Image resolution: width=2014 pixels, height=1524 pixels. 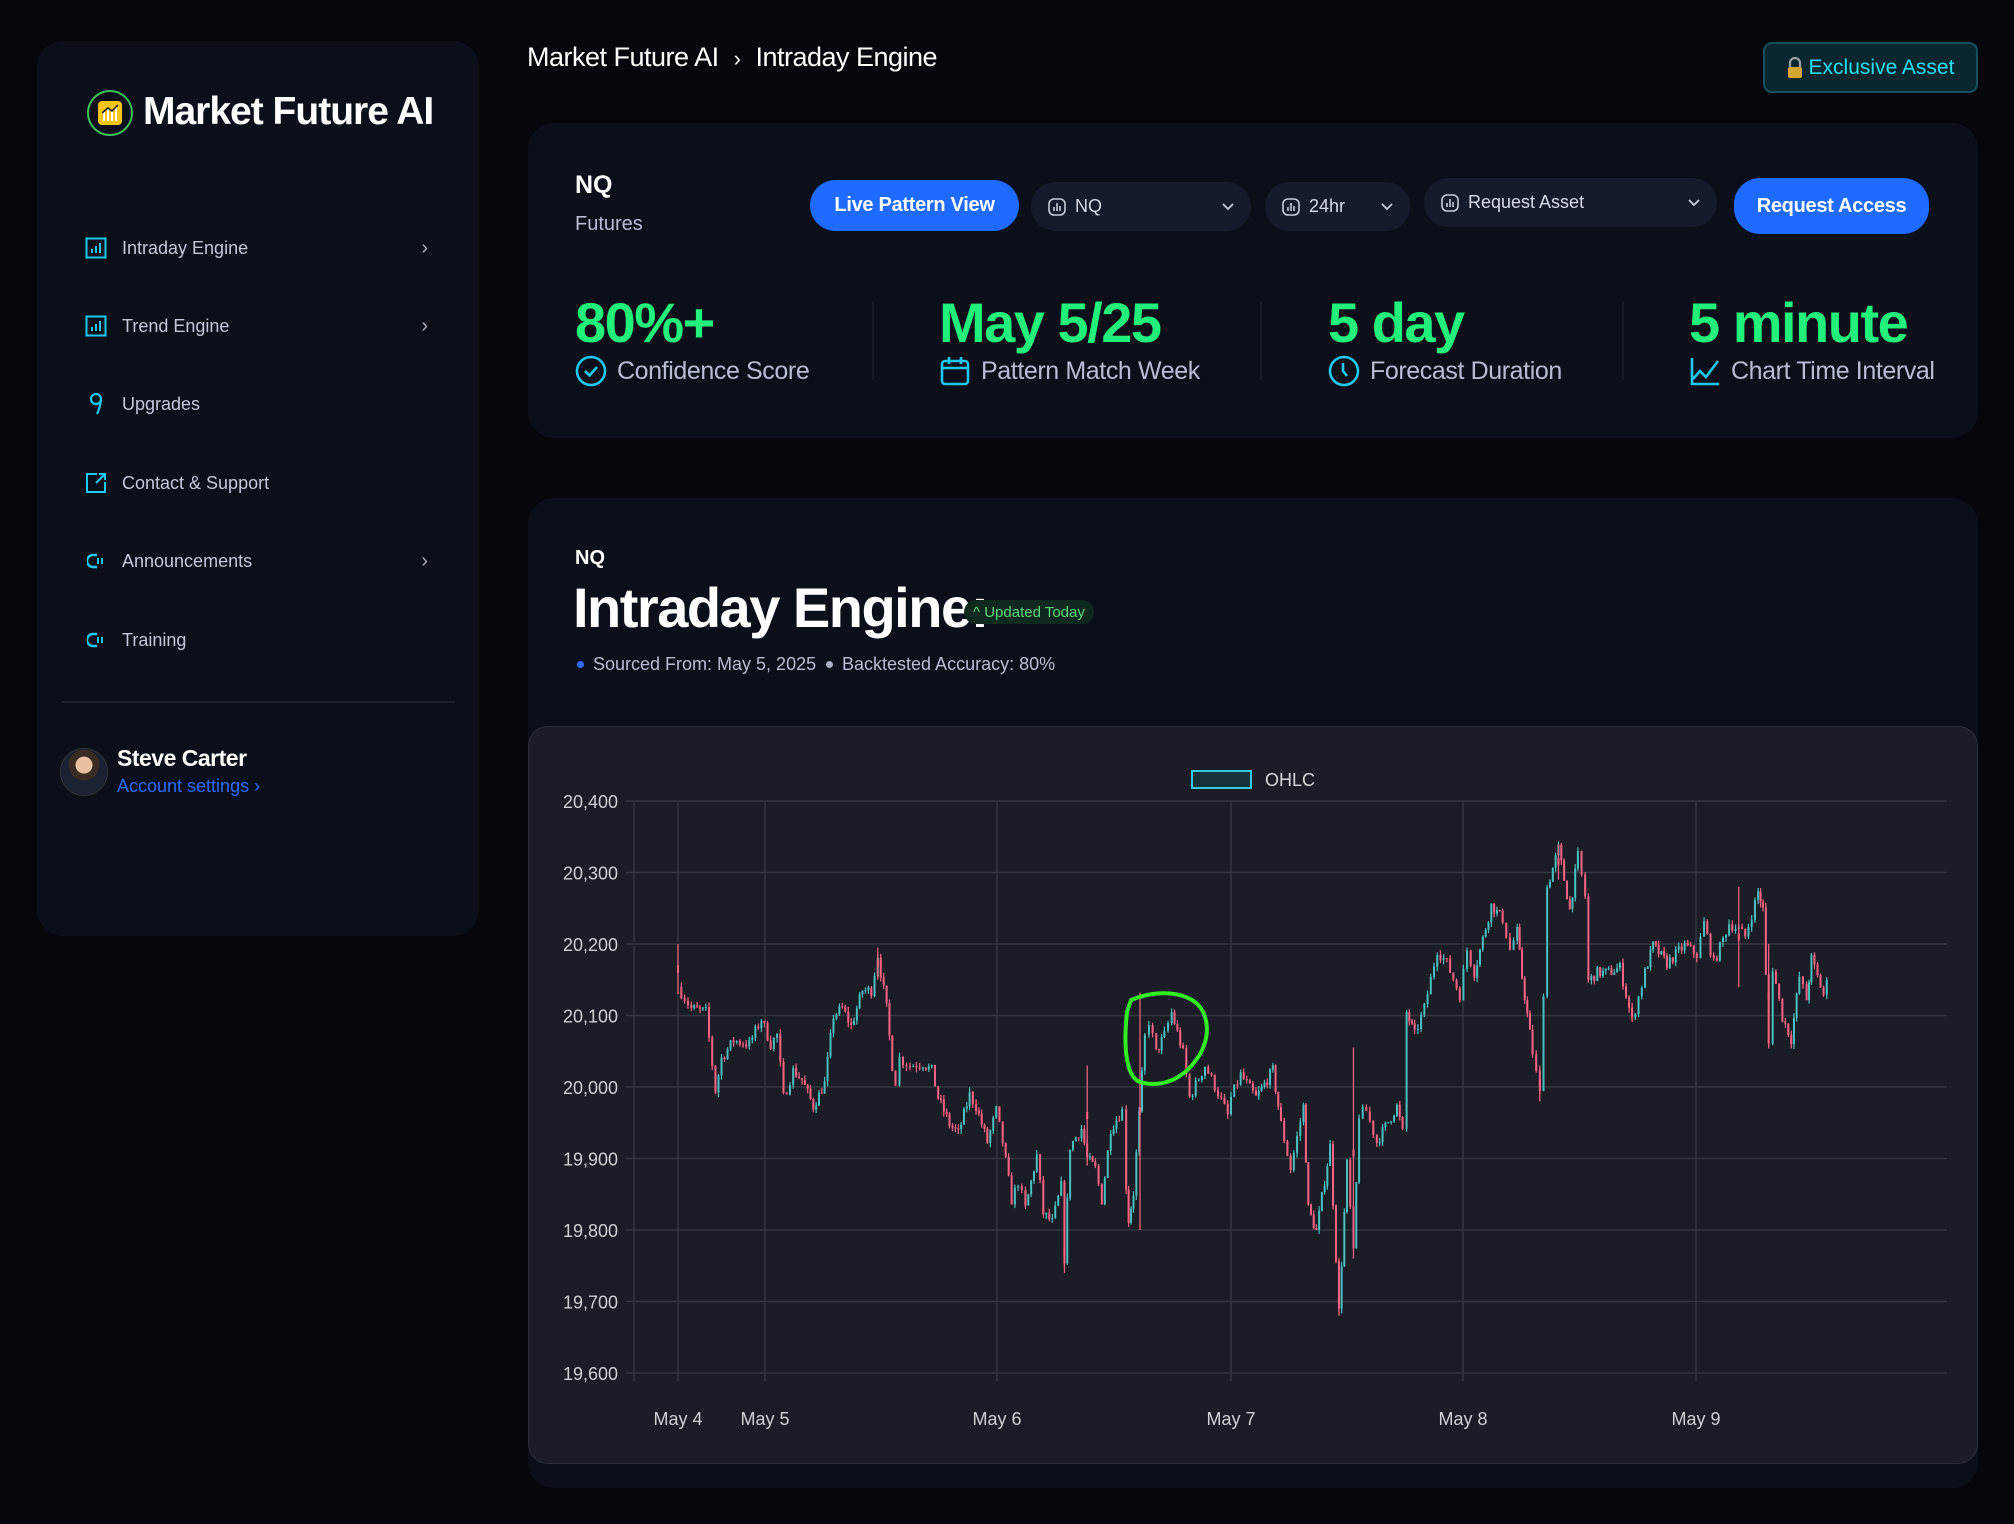 I want to click on sidebar-item-training: Training, so click(x=259, y=640).